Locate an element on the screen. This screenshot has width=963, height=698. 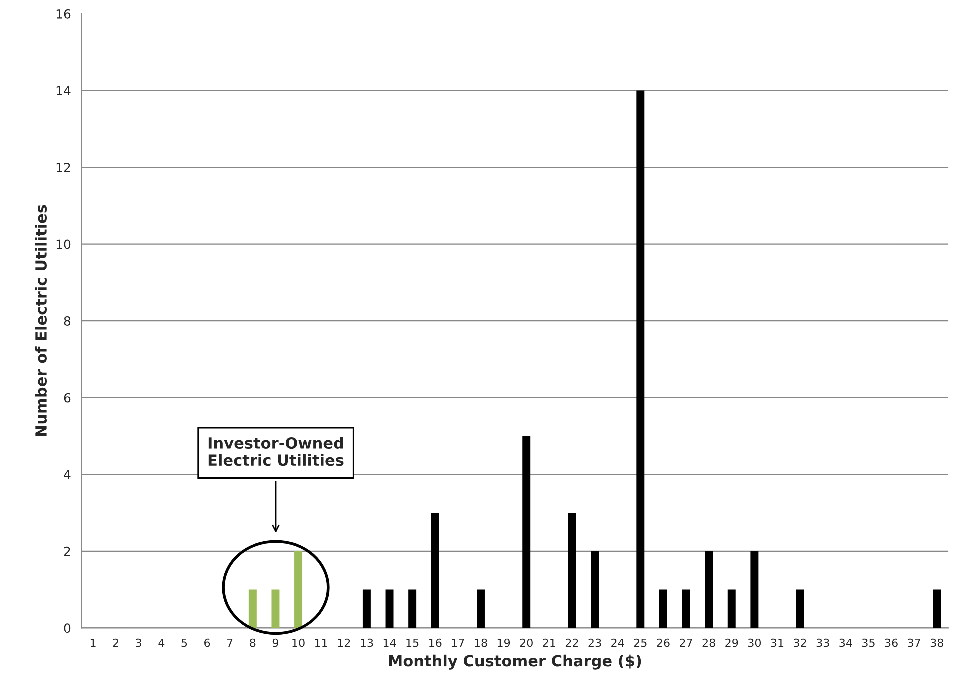
x-tick-label: 24 is located at coordinates (618, 643).